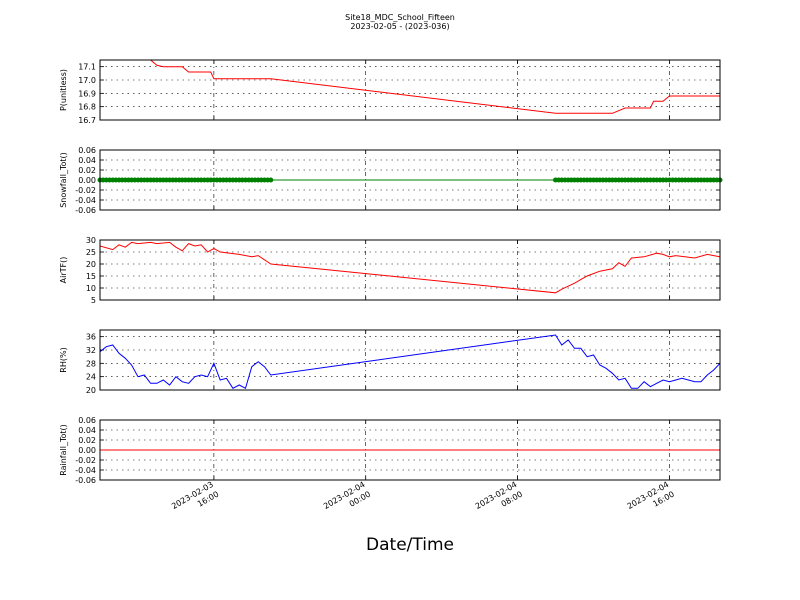  I want to click on y-axis-label: RH(%), so click(63, 359).